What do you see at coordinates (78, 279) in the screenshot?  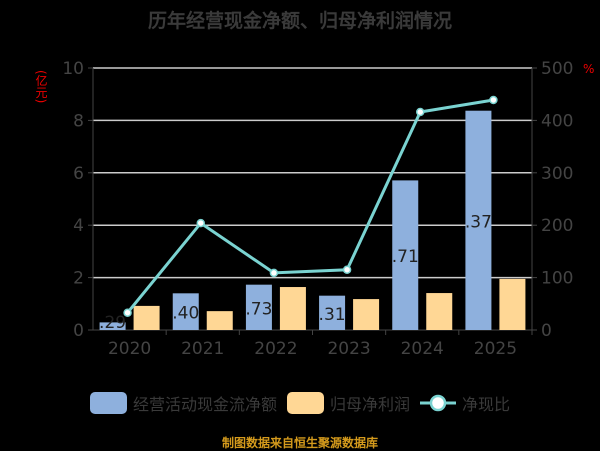 I see `y-tick-label: 2` at bounding box center [78, 279].